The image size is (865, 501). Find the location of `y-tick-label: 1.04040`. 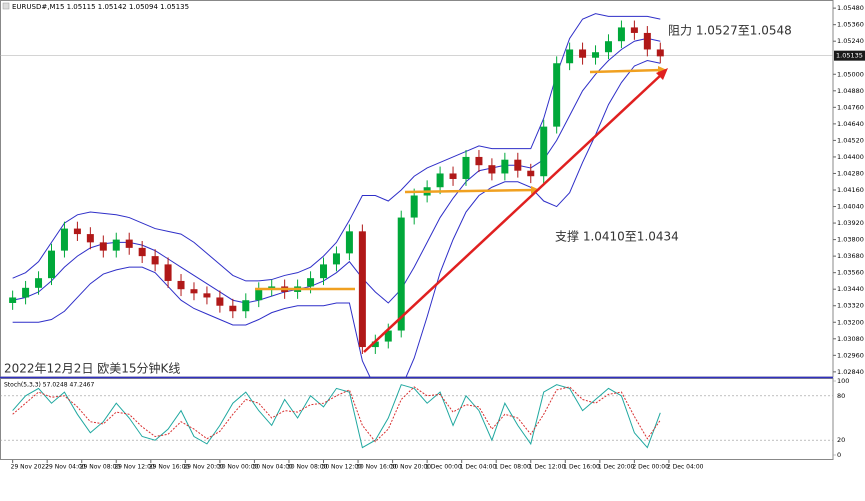

y-tick-label: 1.04040 is located at coordinates (850, 207).